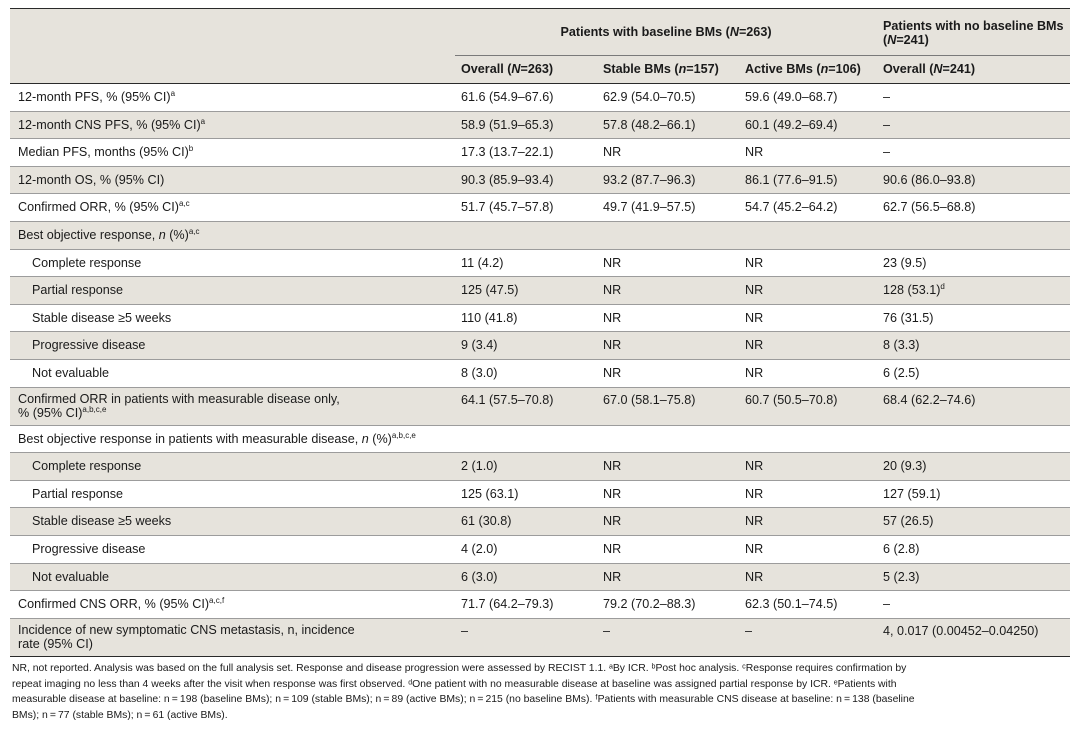 This screenshot has width=1080, height=753. I want to click on header-active-bms: Active BMs (n=106), so click(808, 69).